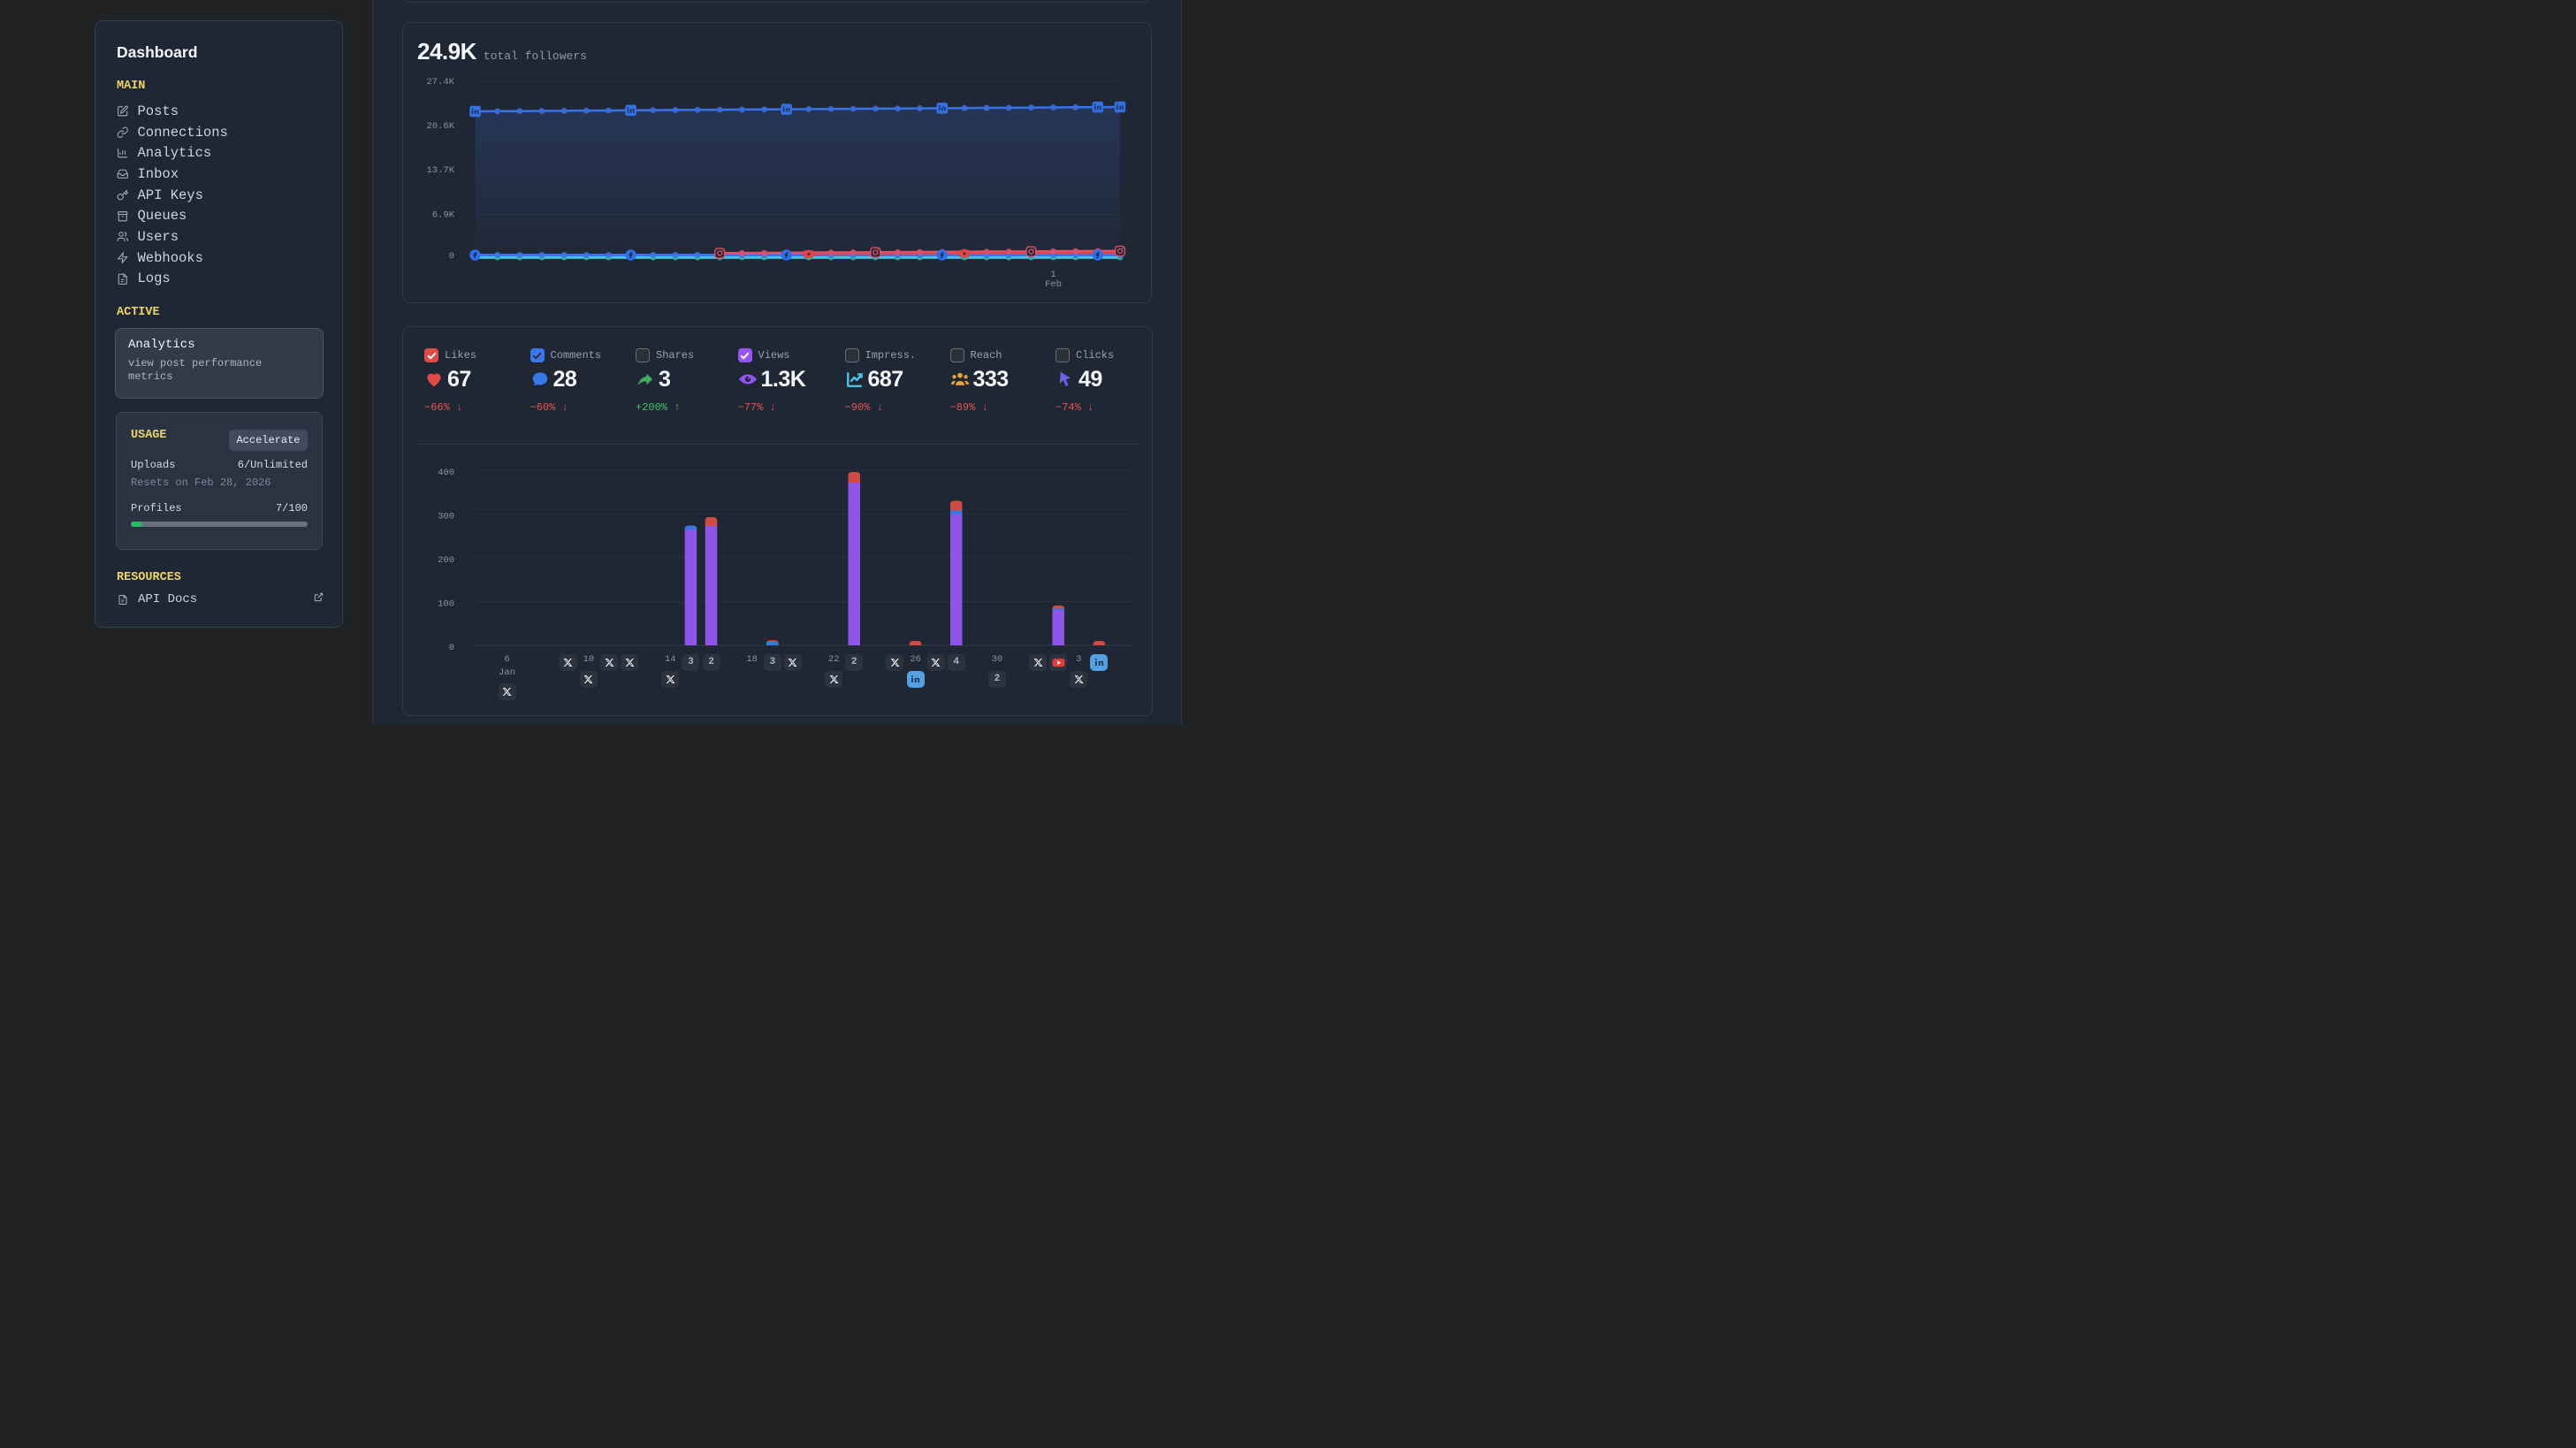  Describe the element at coordinates (446, 517) in the screenshot. I see `svg-text: 300` at that location.